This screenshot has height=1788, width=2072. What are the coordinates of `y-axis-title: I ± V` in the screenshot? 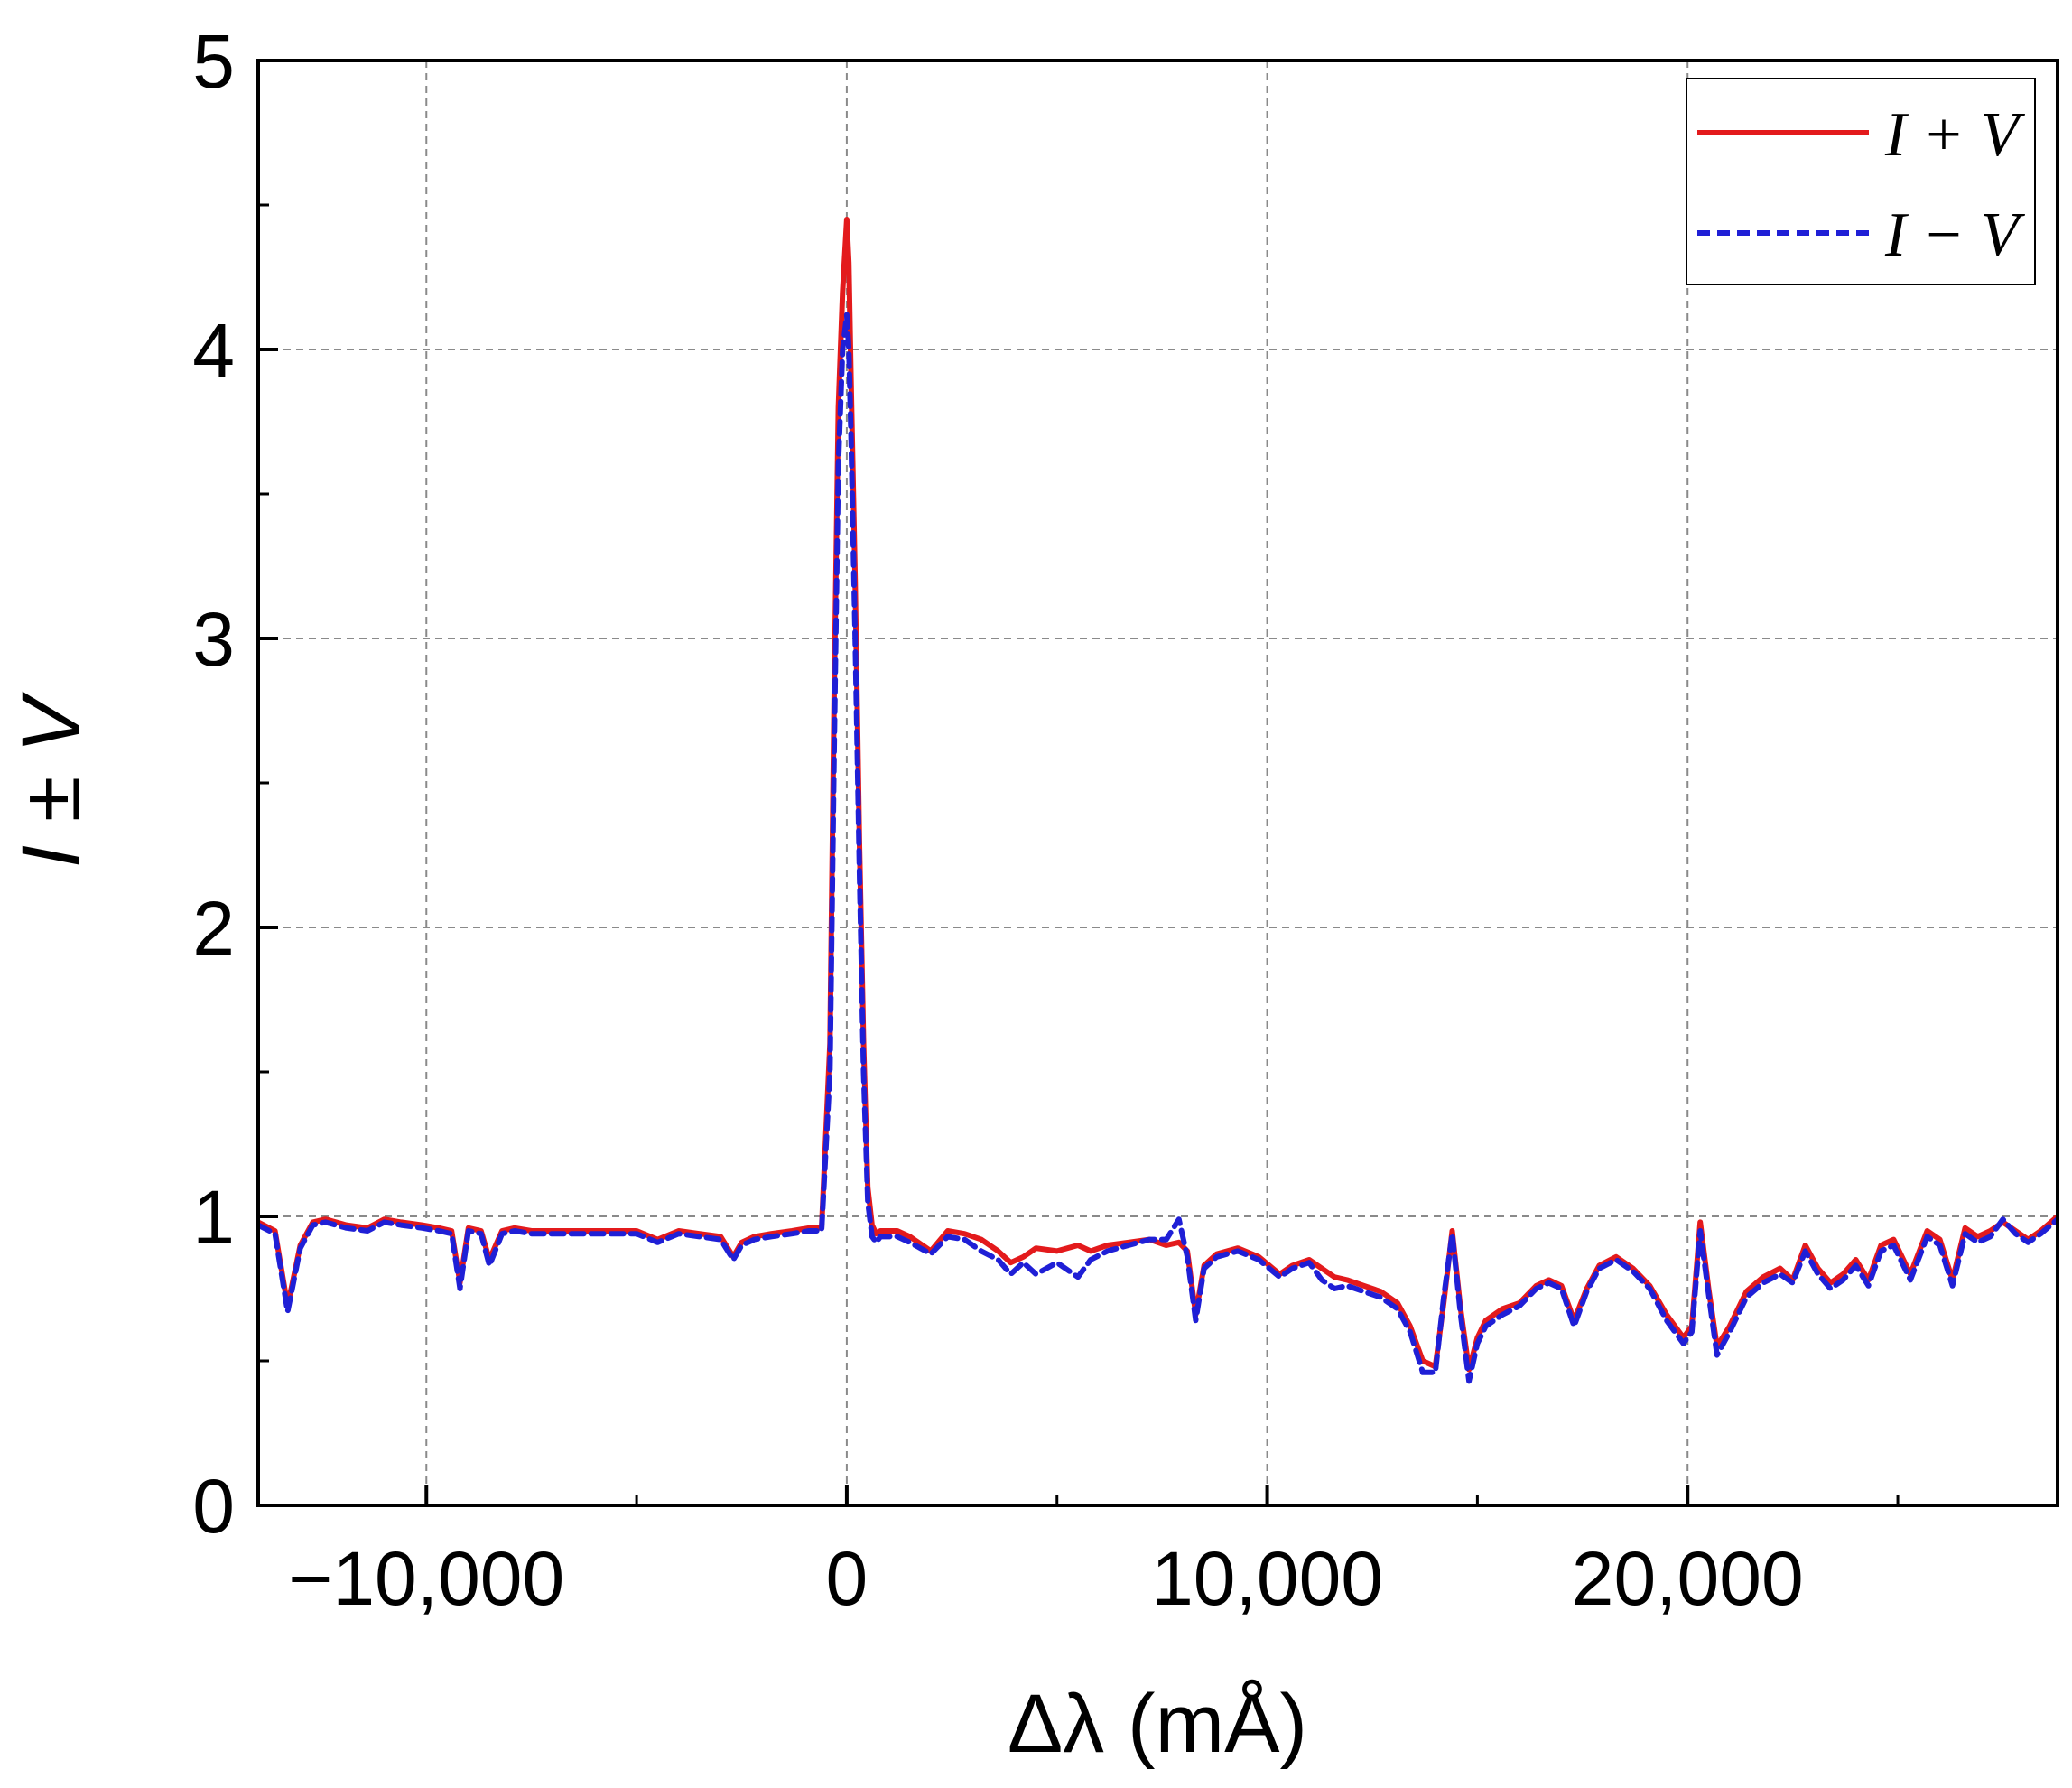 It's located at (51, 780).